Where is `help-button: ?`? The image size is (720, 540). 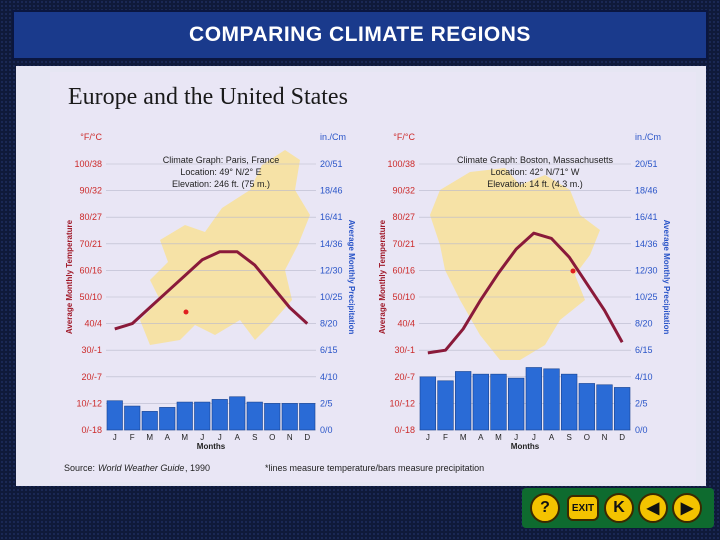 help-button: ? is located at coordinates (545, 508).